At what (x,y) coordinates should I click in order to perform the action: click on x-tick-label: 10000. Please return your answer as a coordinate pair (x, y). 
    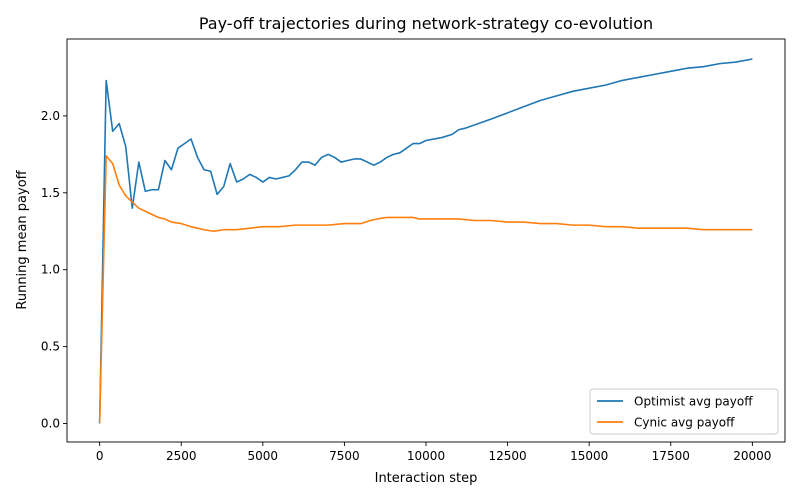
    Looking at the image, I should click on (426, 456).